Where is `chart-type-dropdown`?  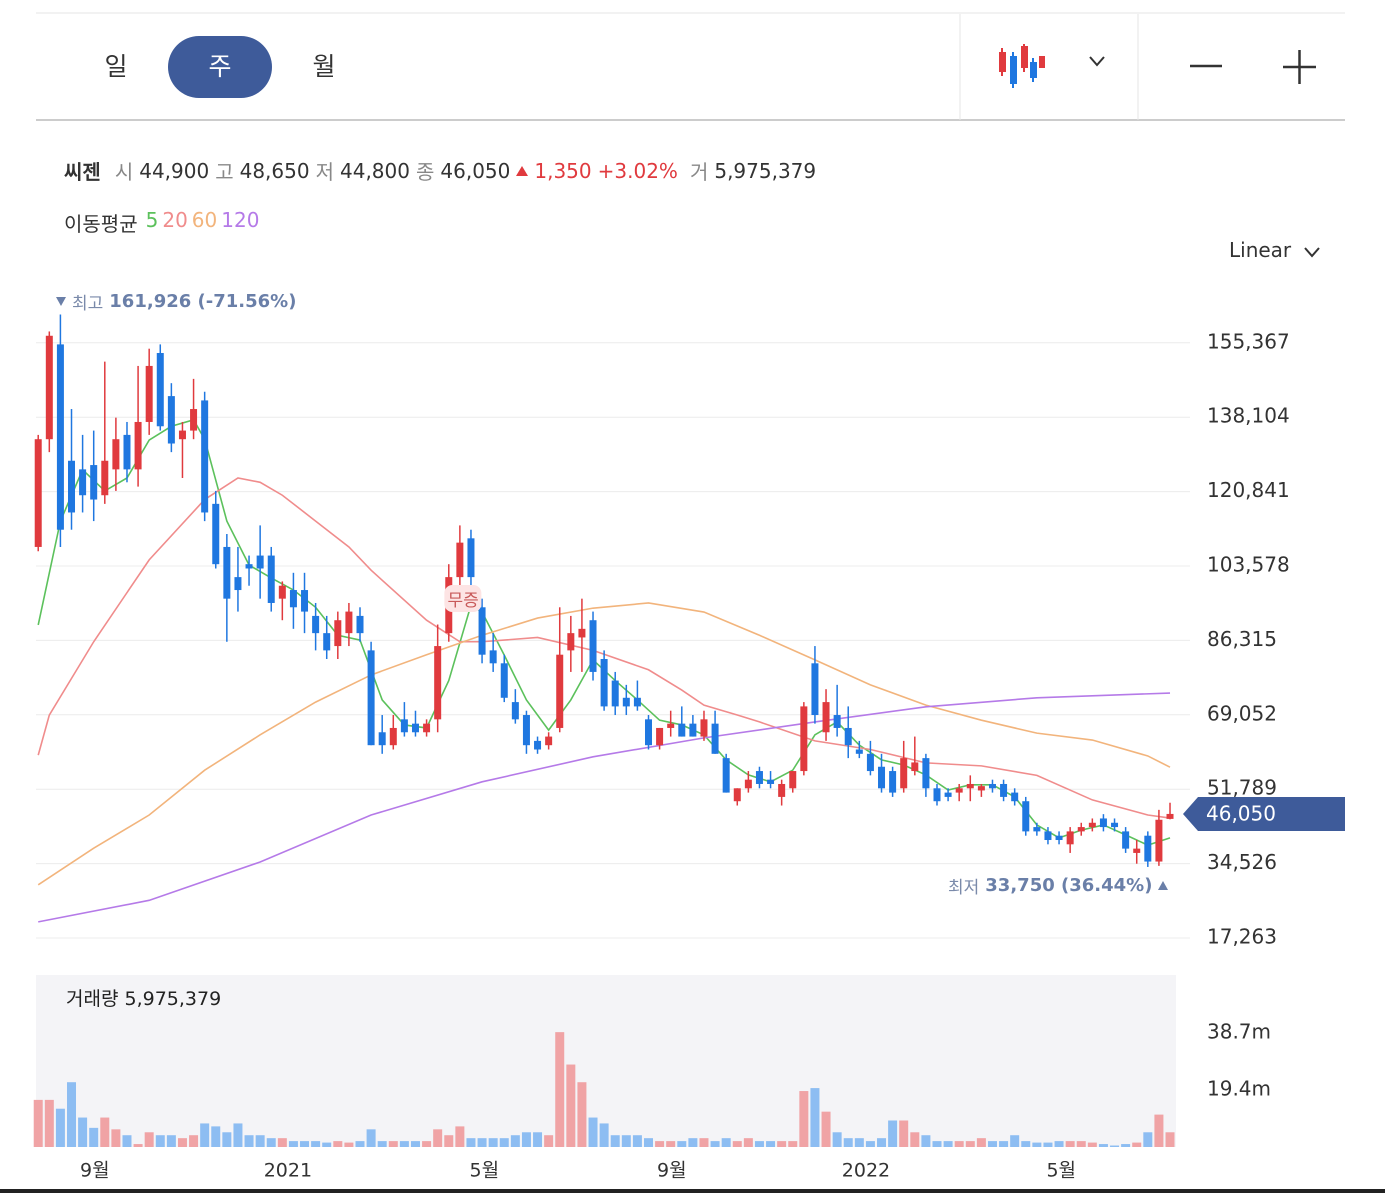 chart-type-dropdown is located at coordinates (1097, 61).